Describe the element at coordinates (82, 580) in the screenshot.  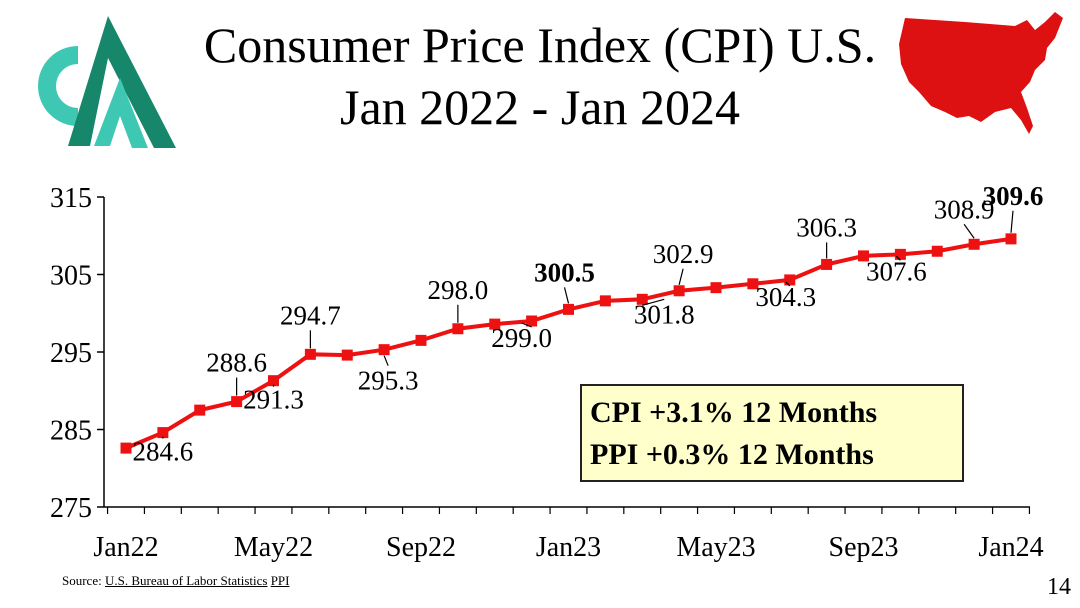
I see `source-prefix: Source:` at that location.